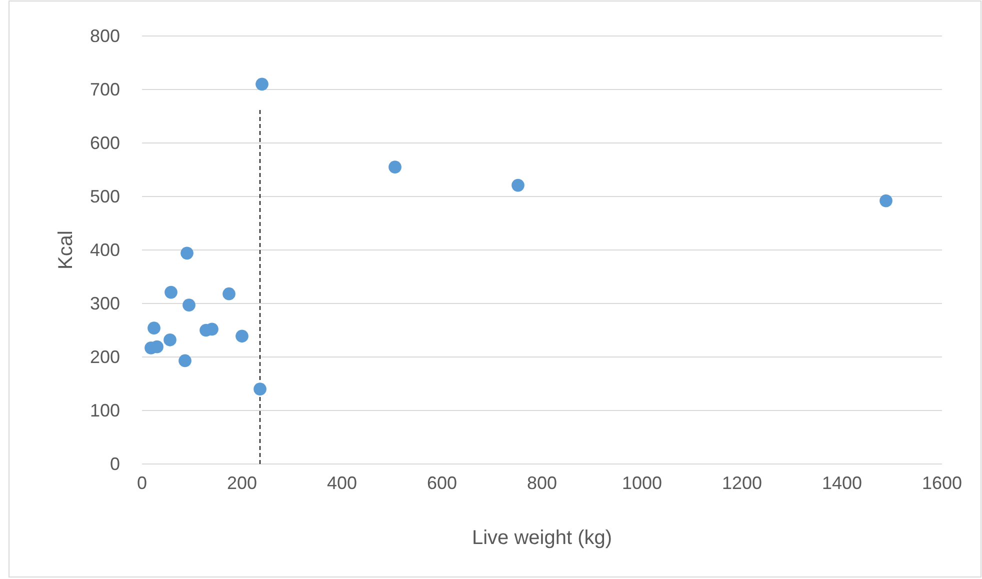  What do you see at coordinates (105, 303) in the screenshot?
I see `y-tick-label: 300` at bounding box center [105, 303].